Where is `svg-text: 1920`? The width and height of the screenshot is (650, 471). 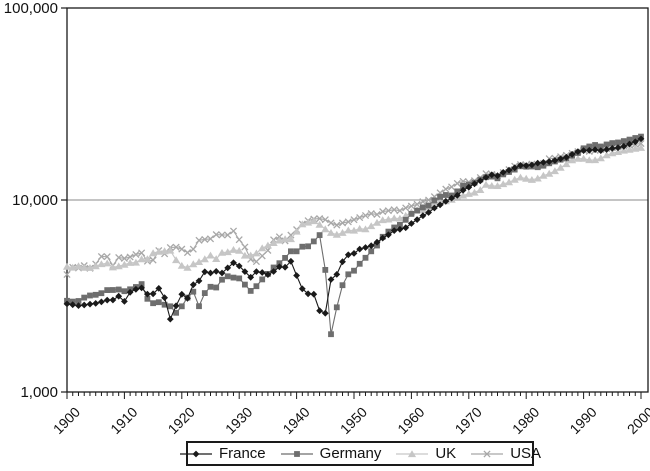
svg-text: 1920 is located at coordinates (181, 420).